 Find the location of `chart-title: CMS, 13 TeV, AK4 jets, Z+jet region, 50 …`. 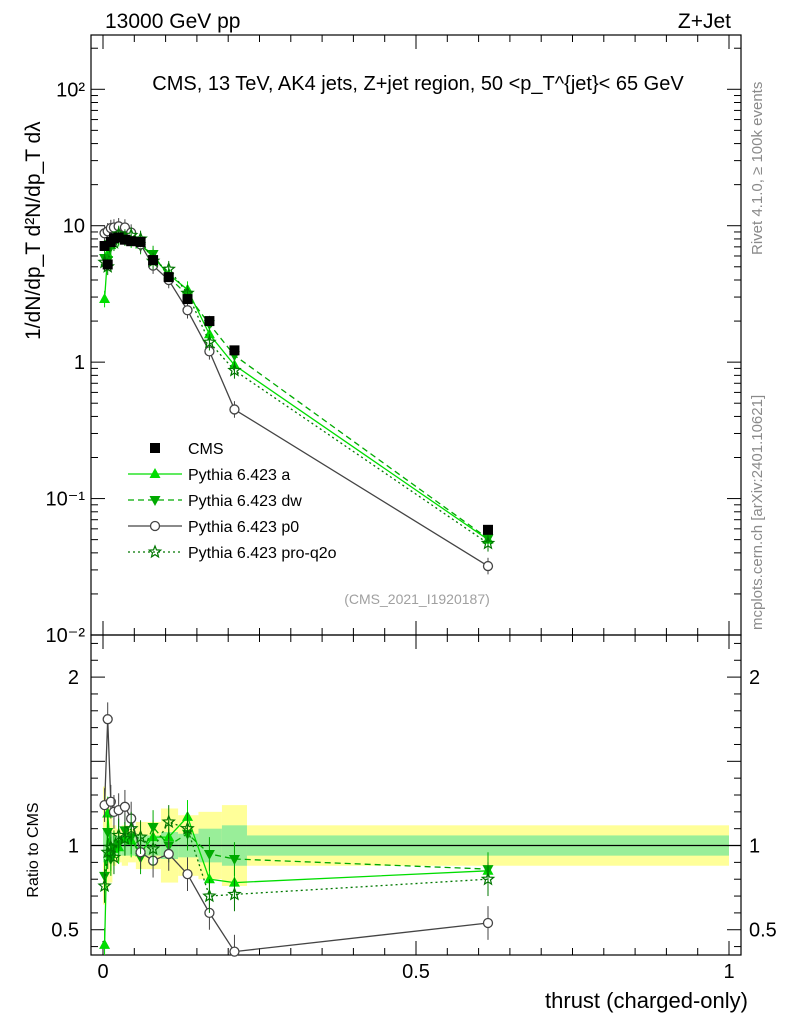

chart-title: CMS, 13 TeV, AK4 jets, Z+jet region, 50 … is located at coordinates (418, 84).